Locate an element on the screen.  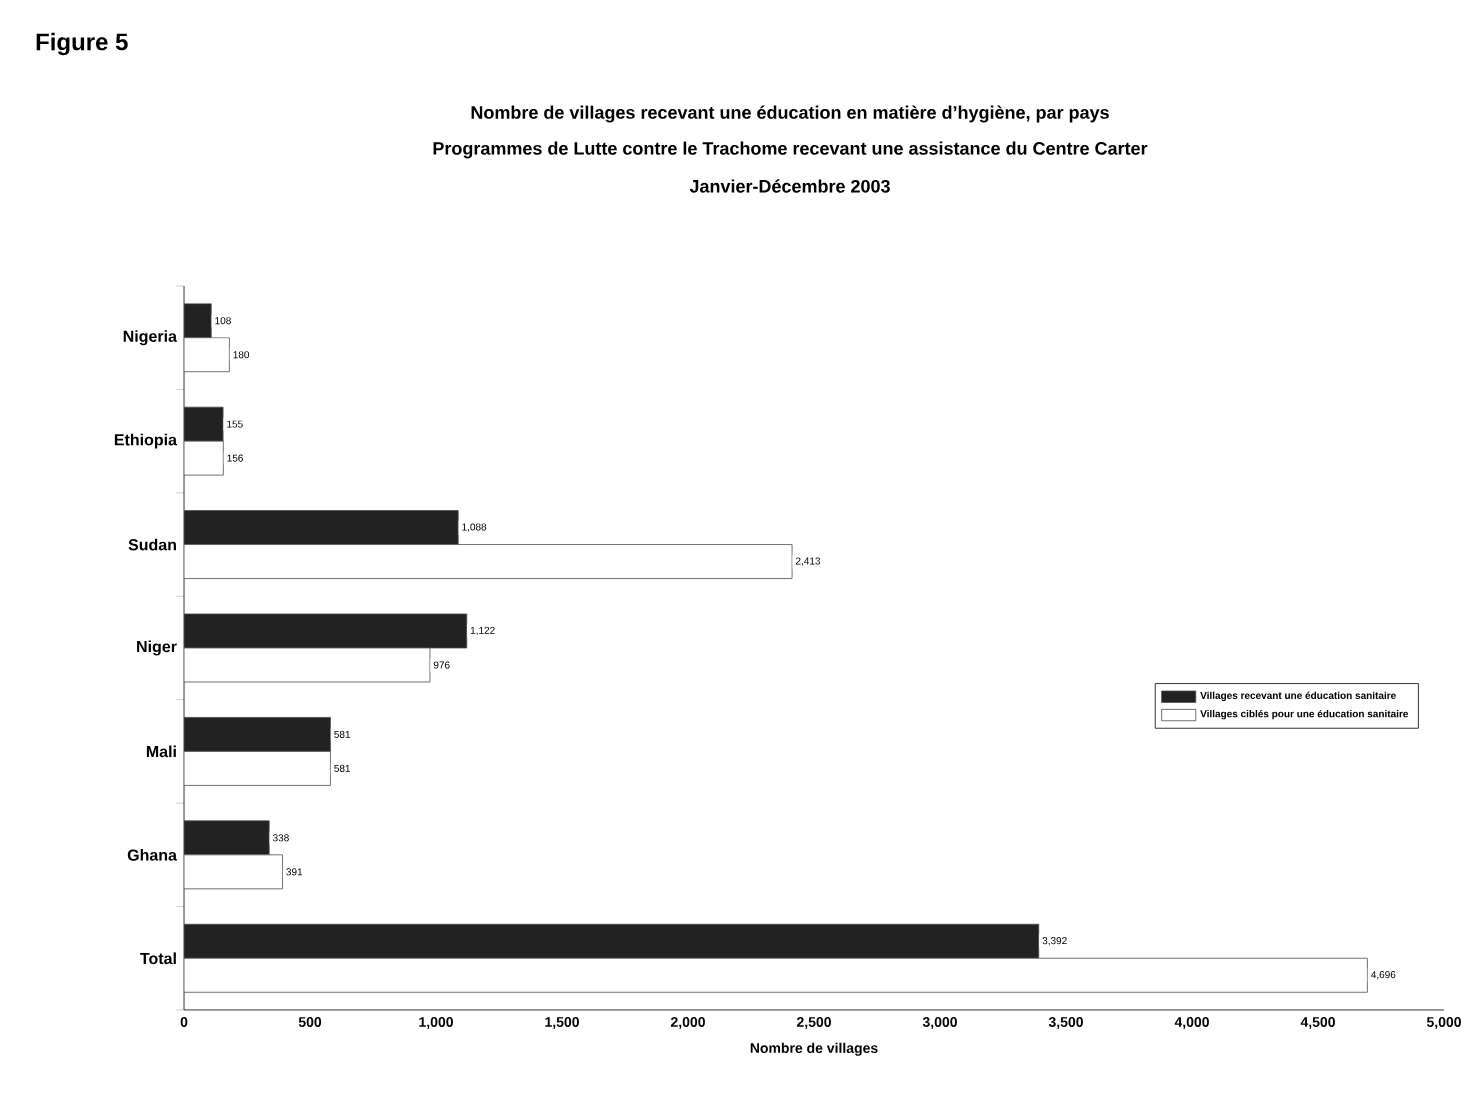
text: Janvier-Décembre 2003 is located at coordinates (789, 186).